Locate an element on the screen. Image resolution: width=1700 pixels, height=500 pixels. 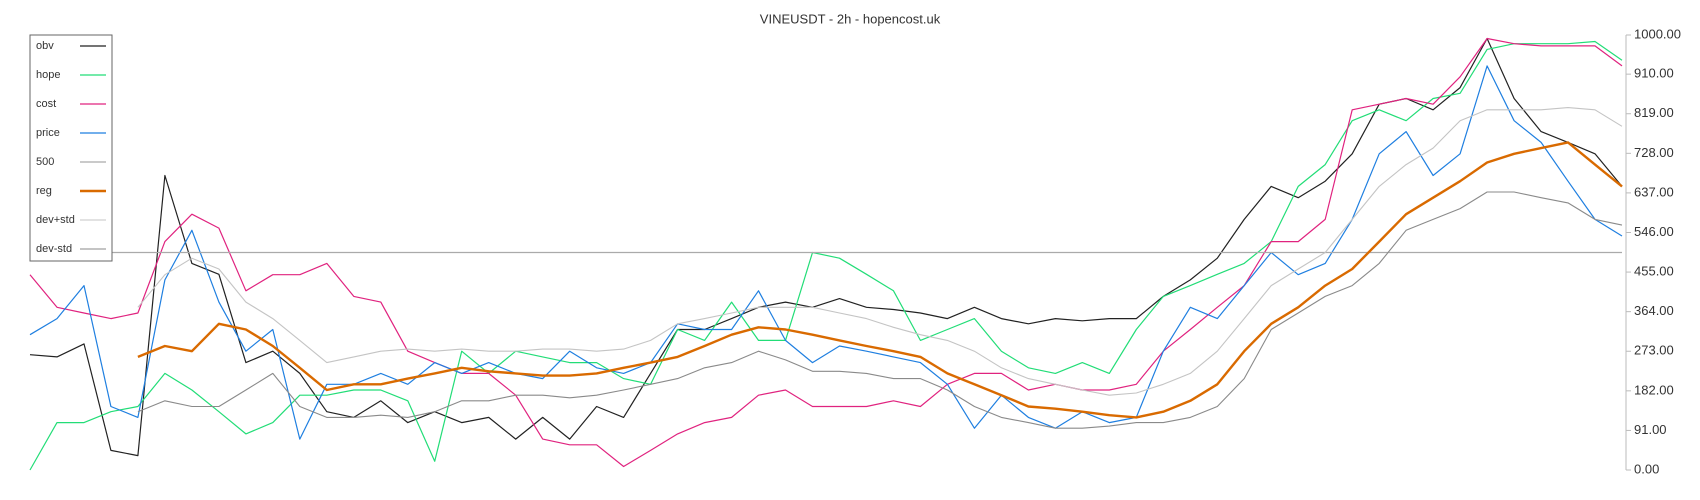
legend-label: dev-std is located at coordinates (54, 249).